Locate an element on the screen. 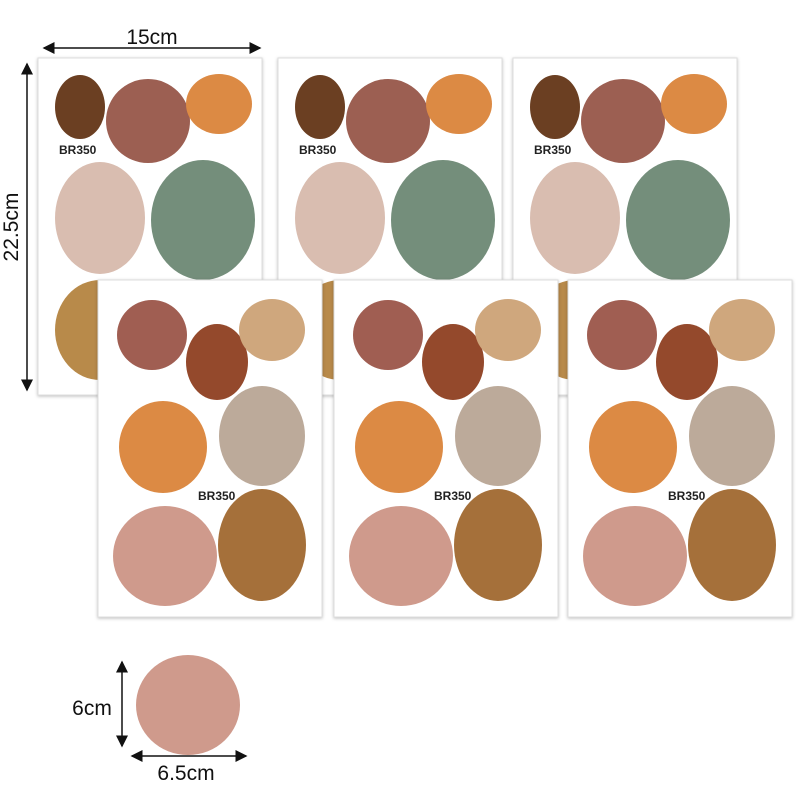 The width and height of the screenshot is (800, 787). height-label: 22.5cm is located at coordinates (11, 227).